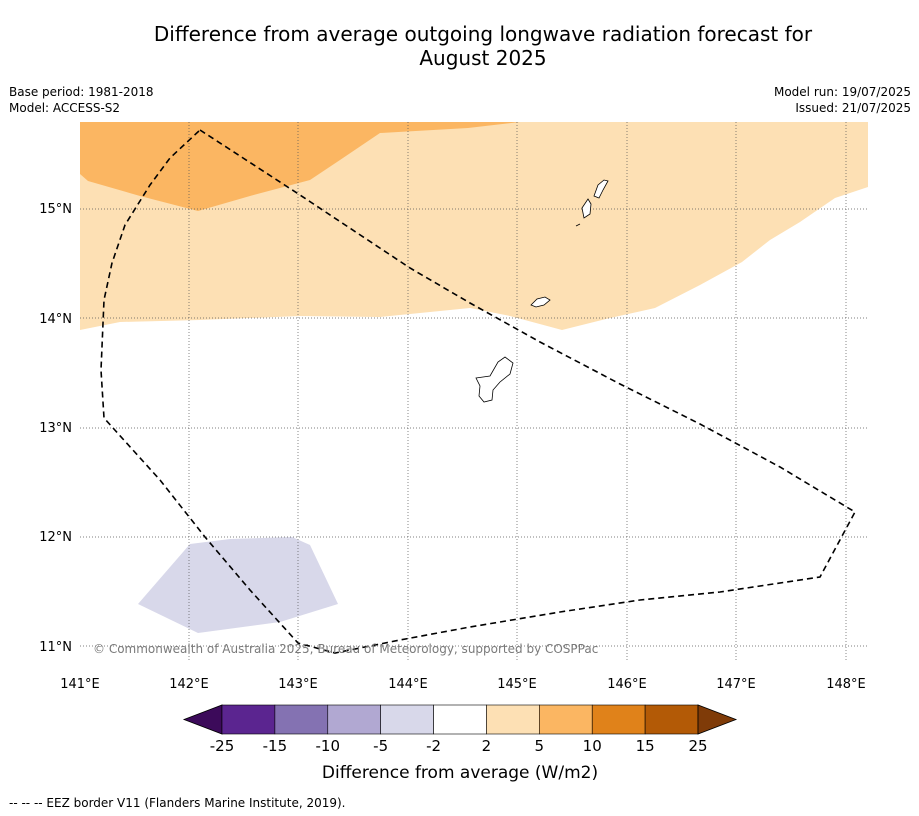  What do you see at coordinates (846, 684) in the screenshot?
I see `lon-label-148e: 148°E` at bounding box center [846, 684].